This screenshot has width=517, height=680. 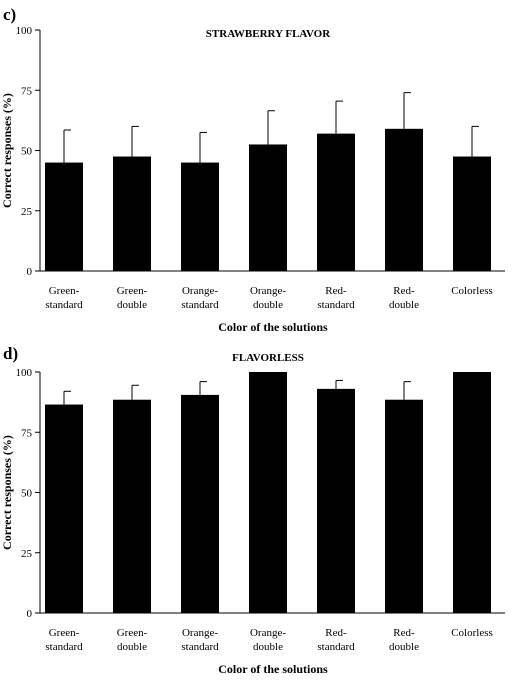 I want to click on panel-label: d), so click(x=10, y=353).